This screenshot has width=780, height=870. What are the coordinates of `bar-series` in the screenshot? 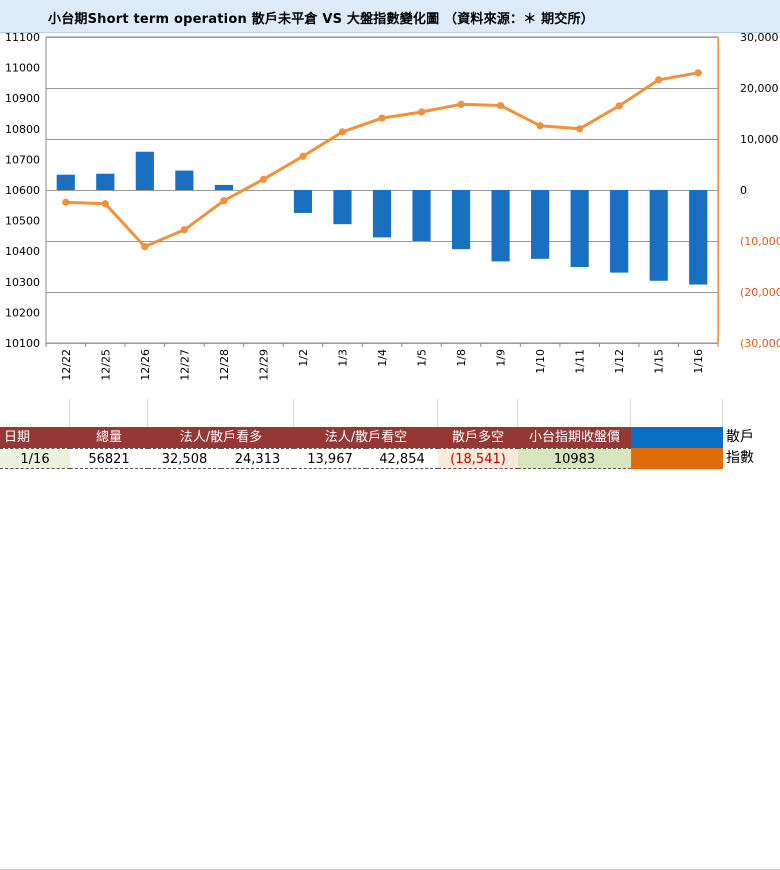 It's located at (382, 218).